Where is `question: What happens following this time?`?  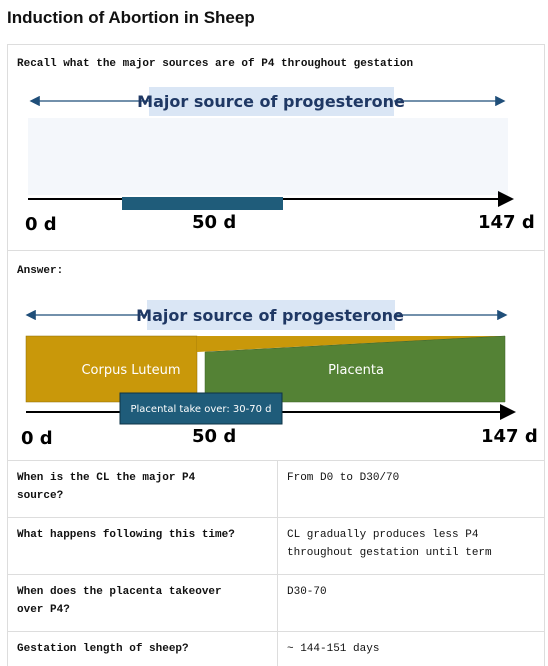 question: What happens following this time? is located at coordinates (126, 535).